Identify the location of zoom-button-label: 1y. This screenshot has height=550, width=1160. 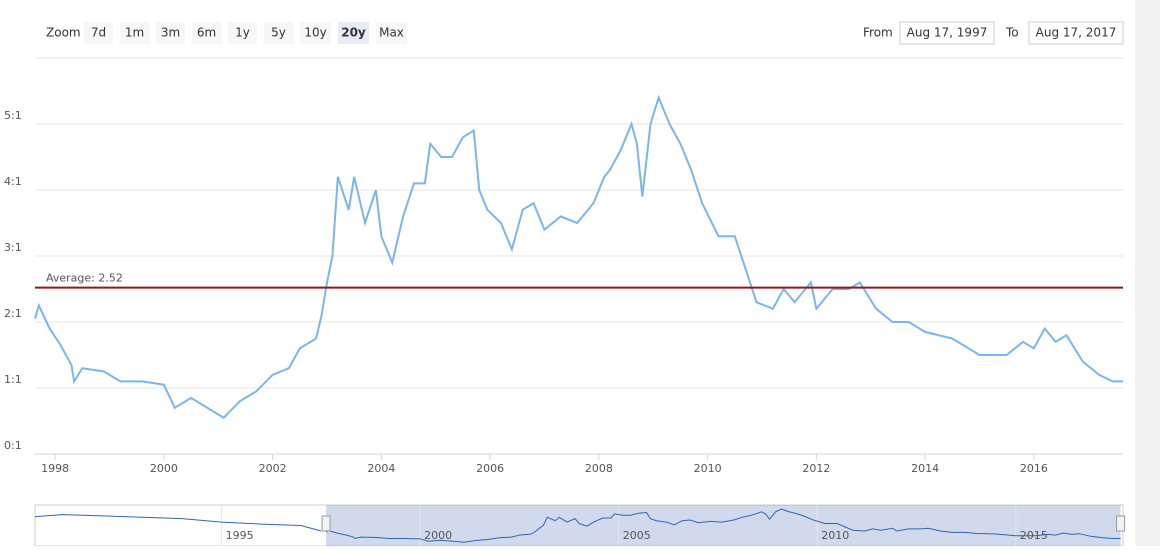
(242, 33).